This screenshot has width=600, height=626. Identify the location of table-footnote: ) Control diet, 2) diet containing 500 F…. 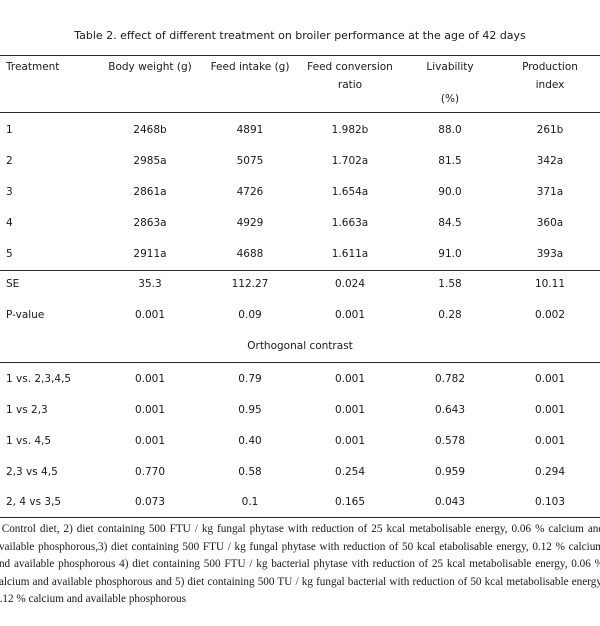
(300, 564).